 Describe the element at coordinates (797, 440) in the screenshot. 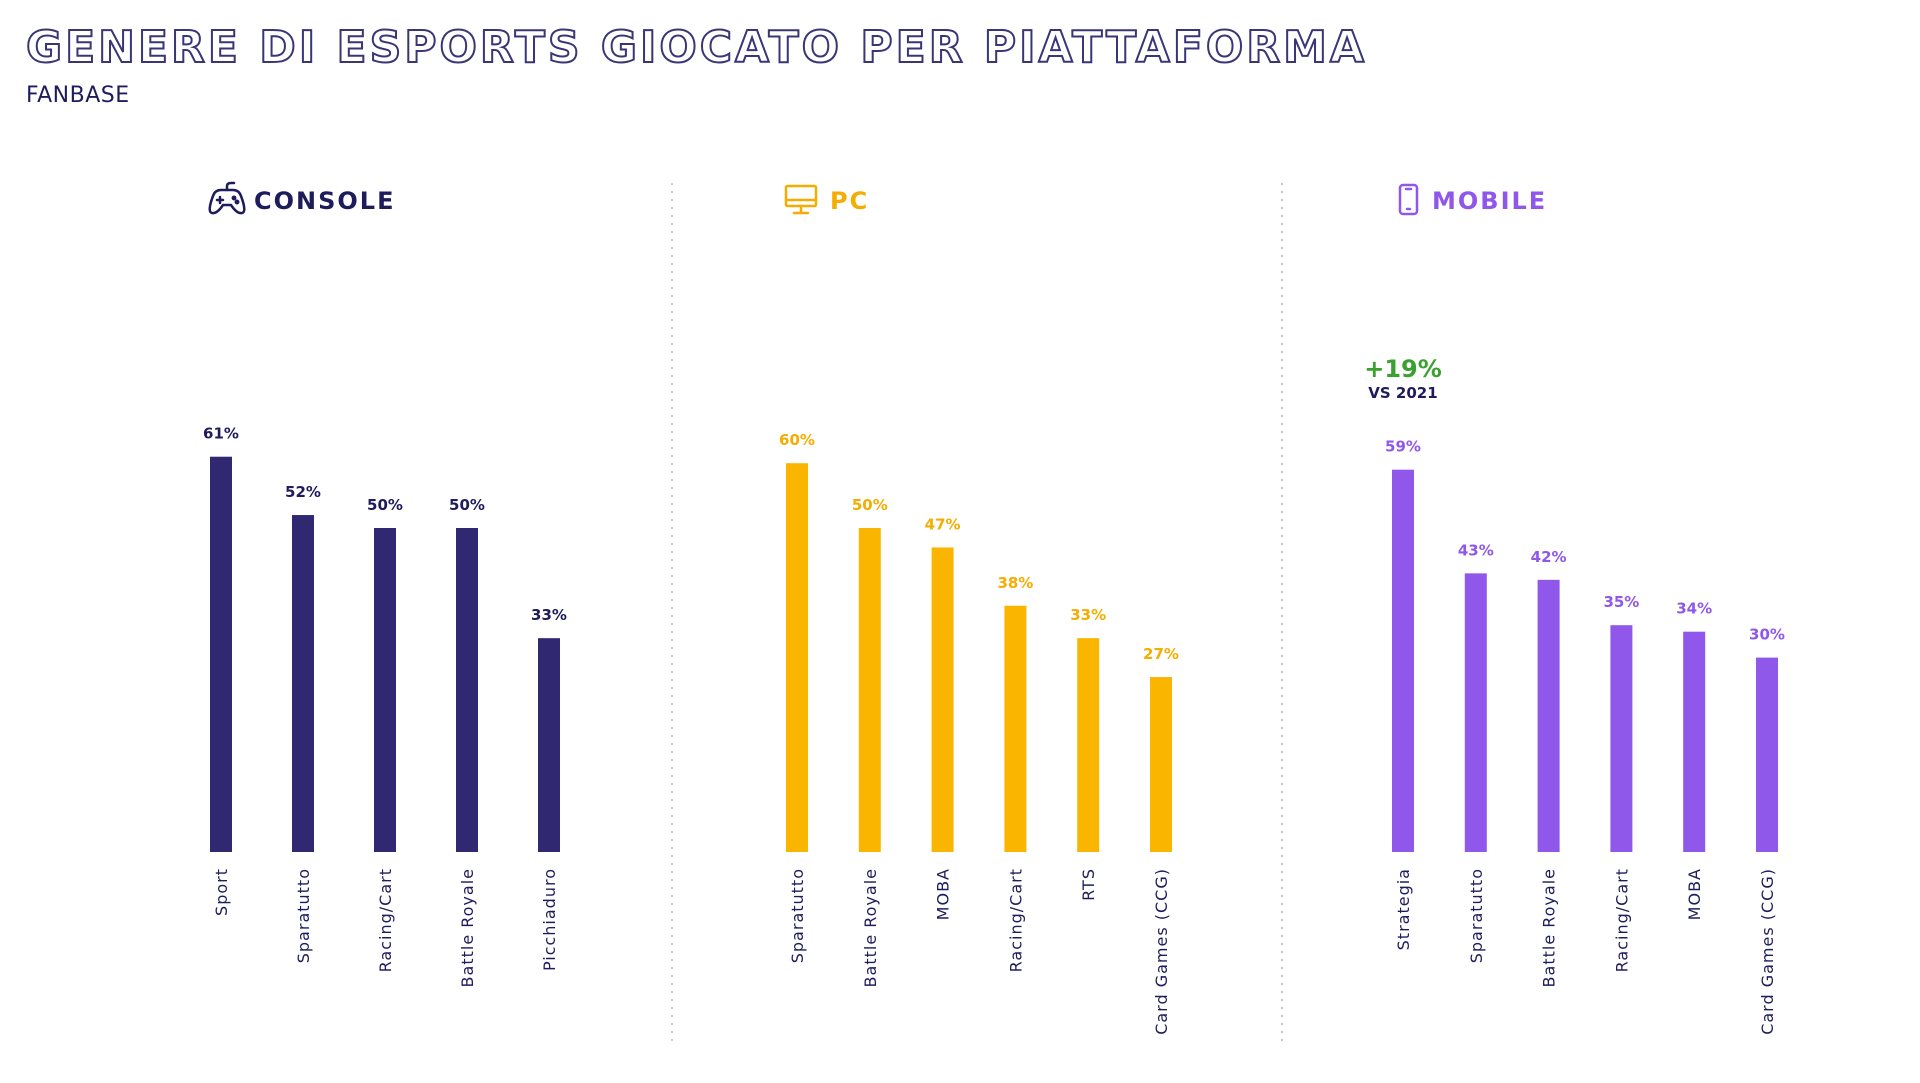

I see `data-label: 60%` at that location.